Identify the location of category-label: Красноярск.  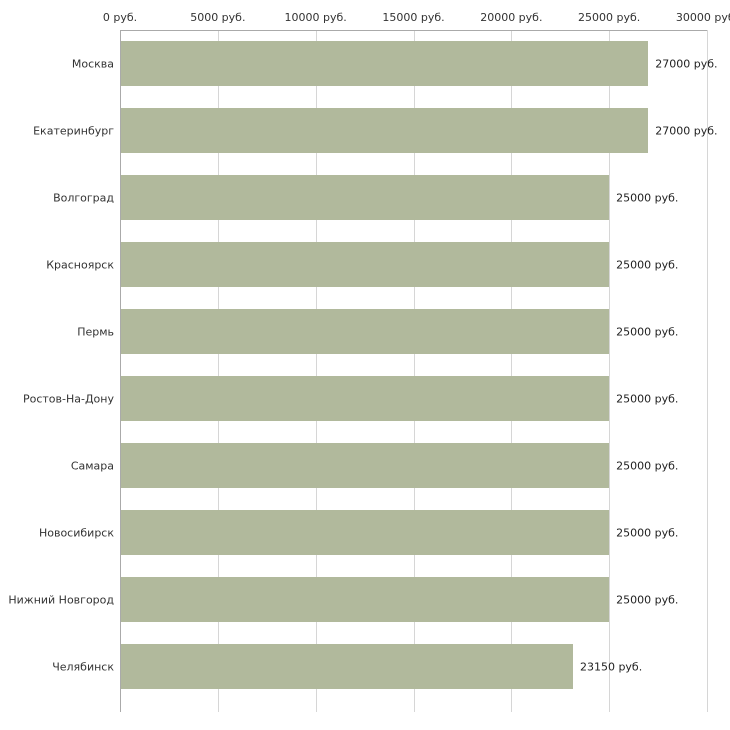
(80, 264).